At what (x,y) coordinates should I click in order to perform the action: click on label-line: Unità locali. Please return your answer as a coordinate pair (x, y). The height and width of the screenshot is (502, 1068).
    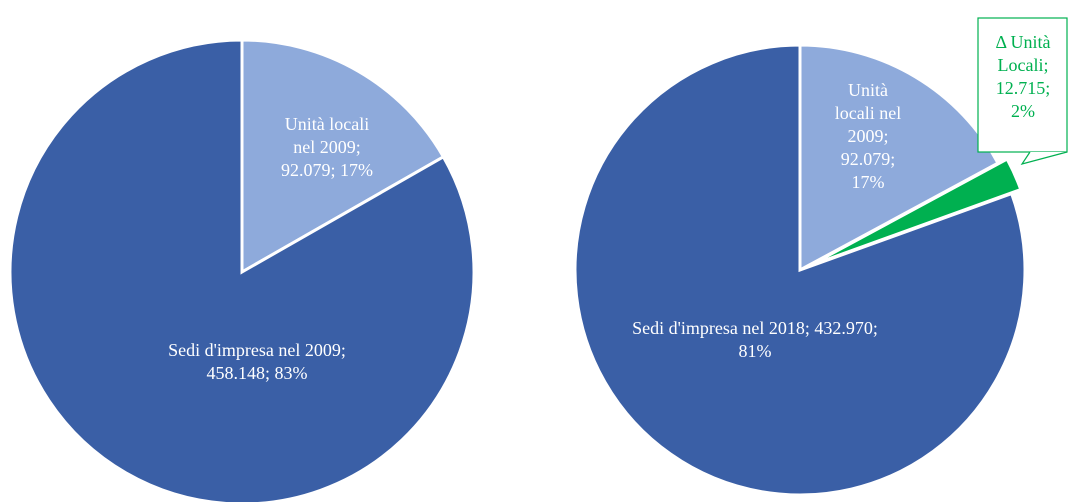
    Looking at the image, I should click on (327, 124).